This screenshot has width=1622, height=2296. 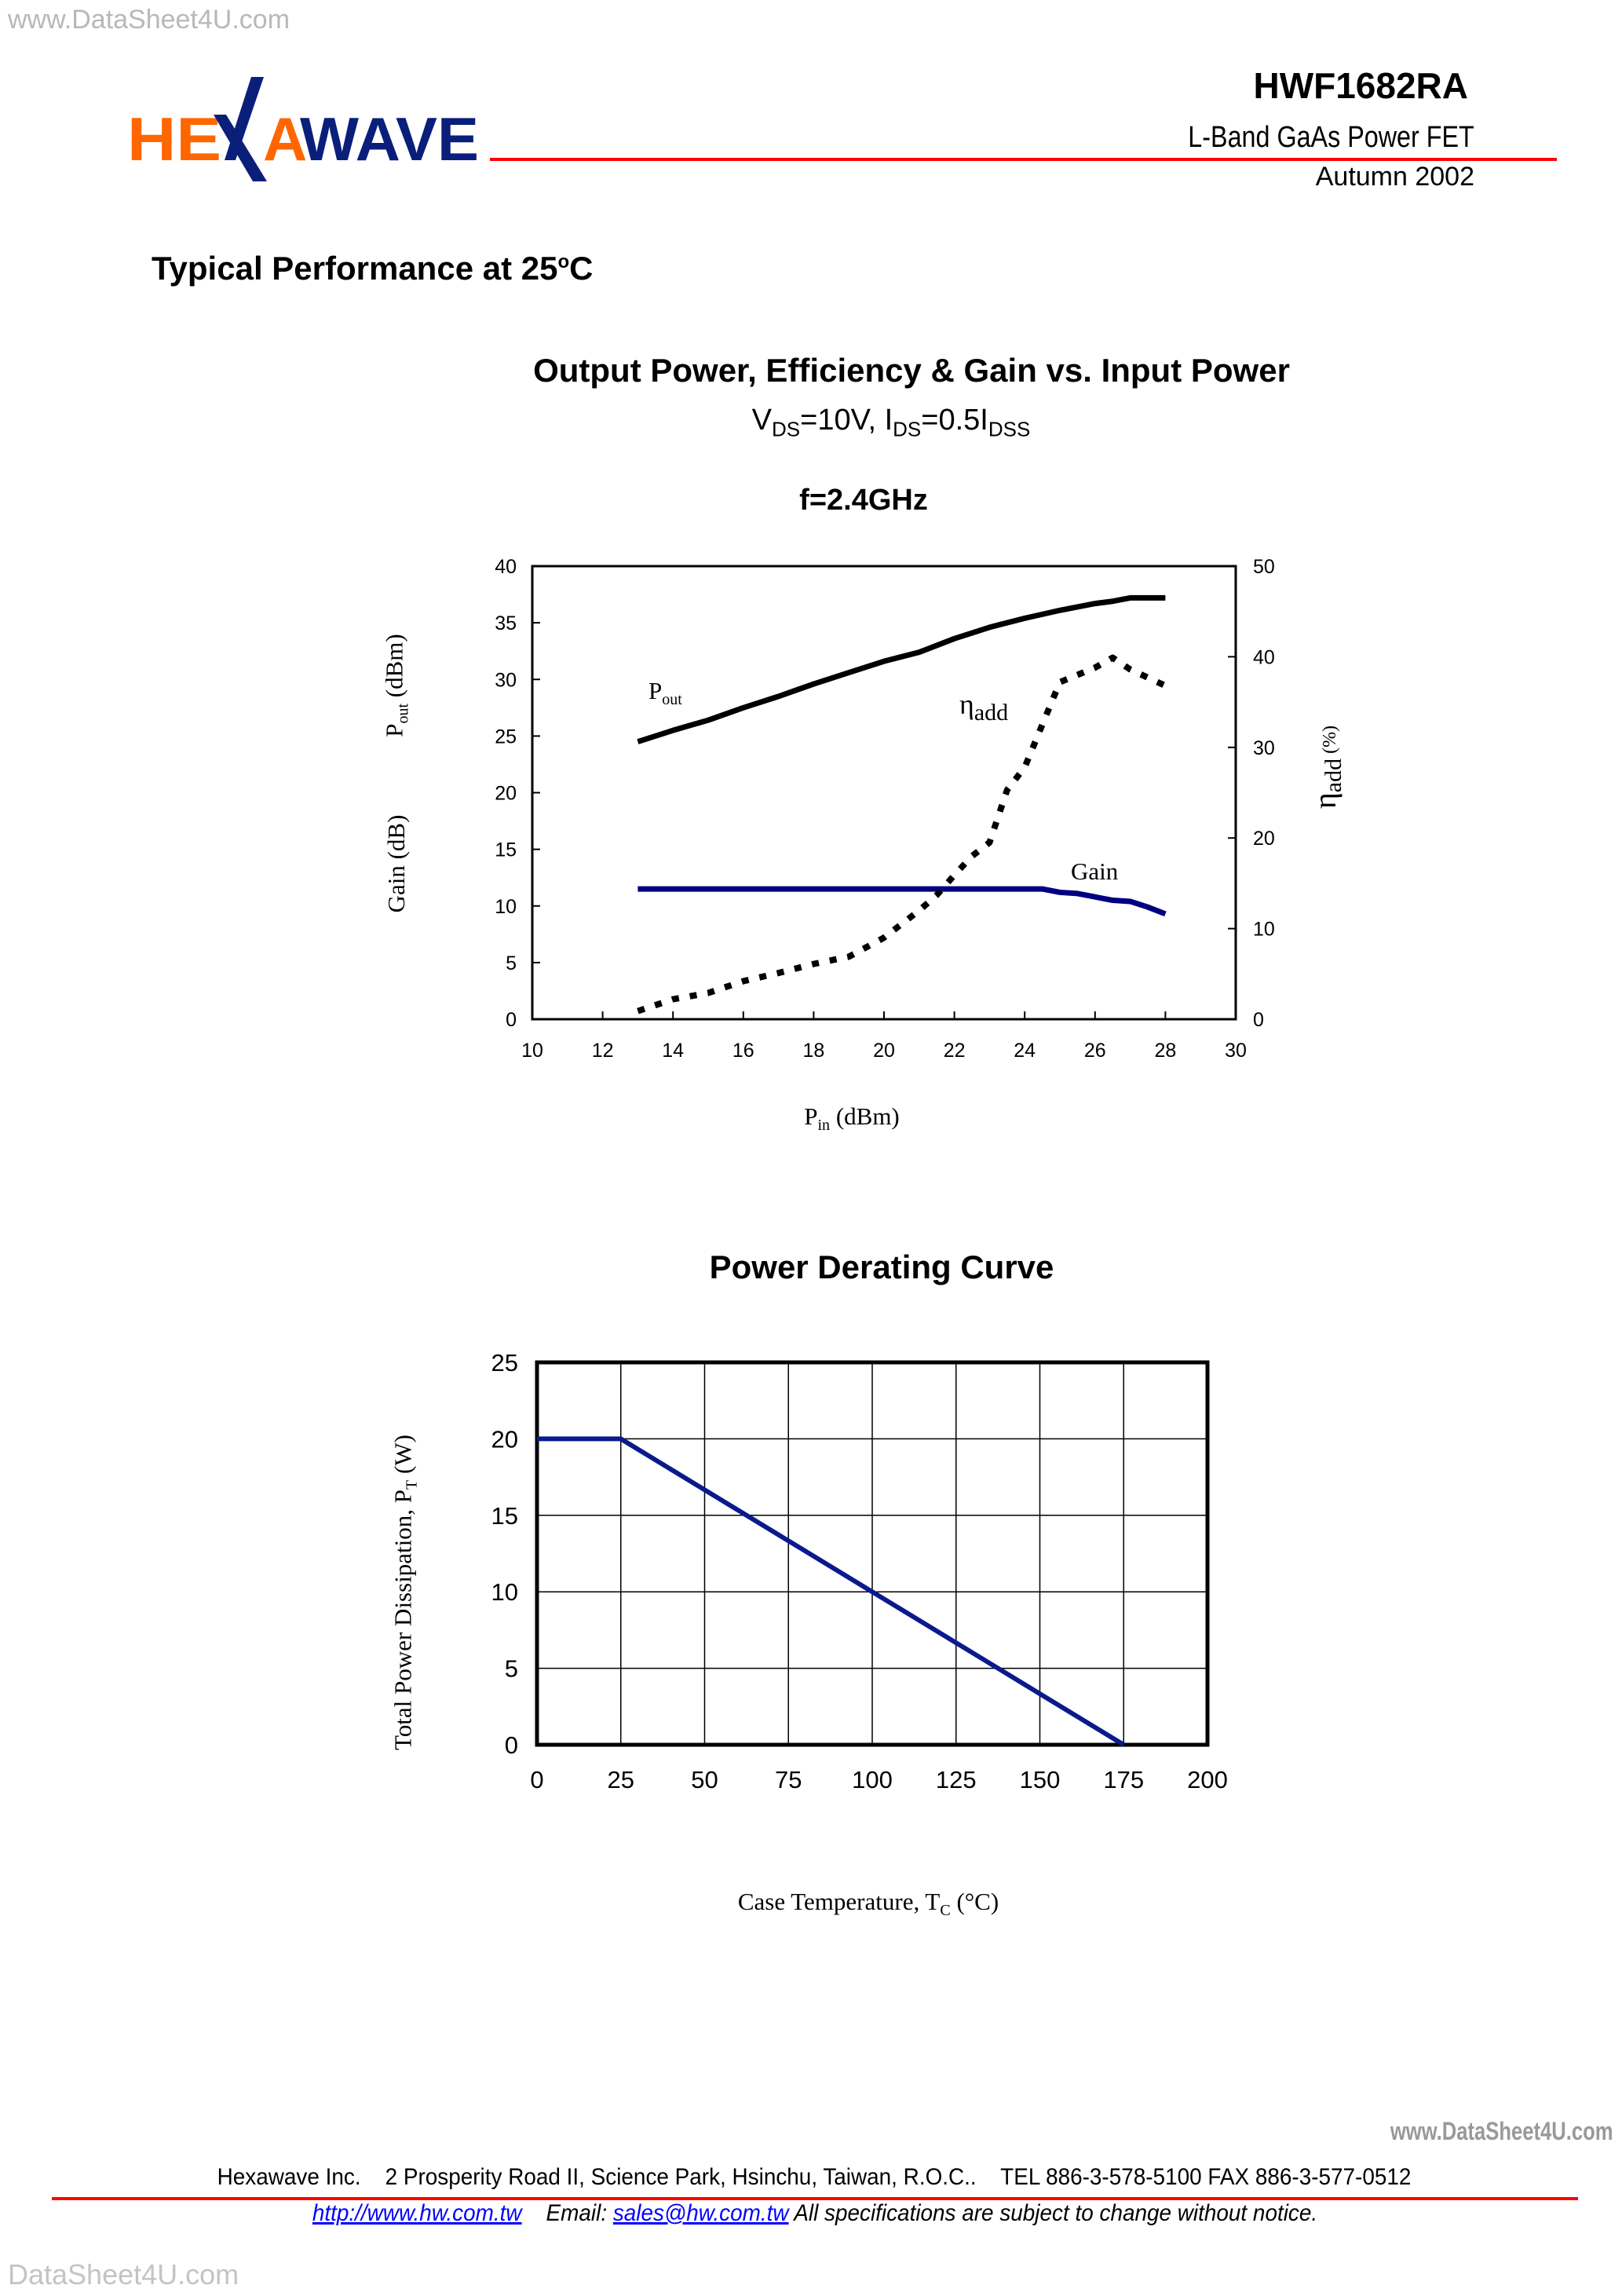 What do you see at coordinates (1394, 177) in the screenshot?
I see `date: Autumn 2002` at bounding box center [1394, 177].